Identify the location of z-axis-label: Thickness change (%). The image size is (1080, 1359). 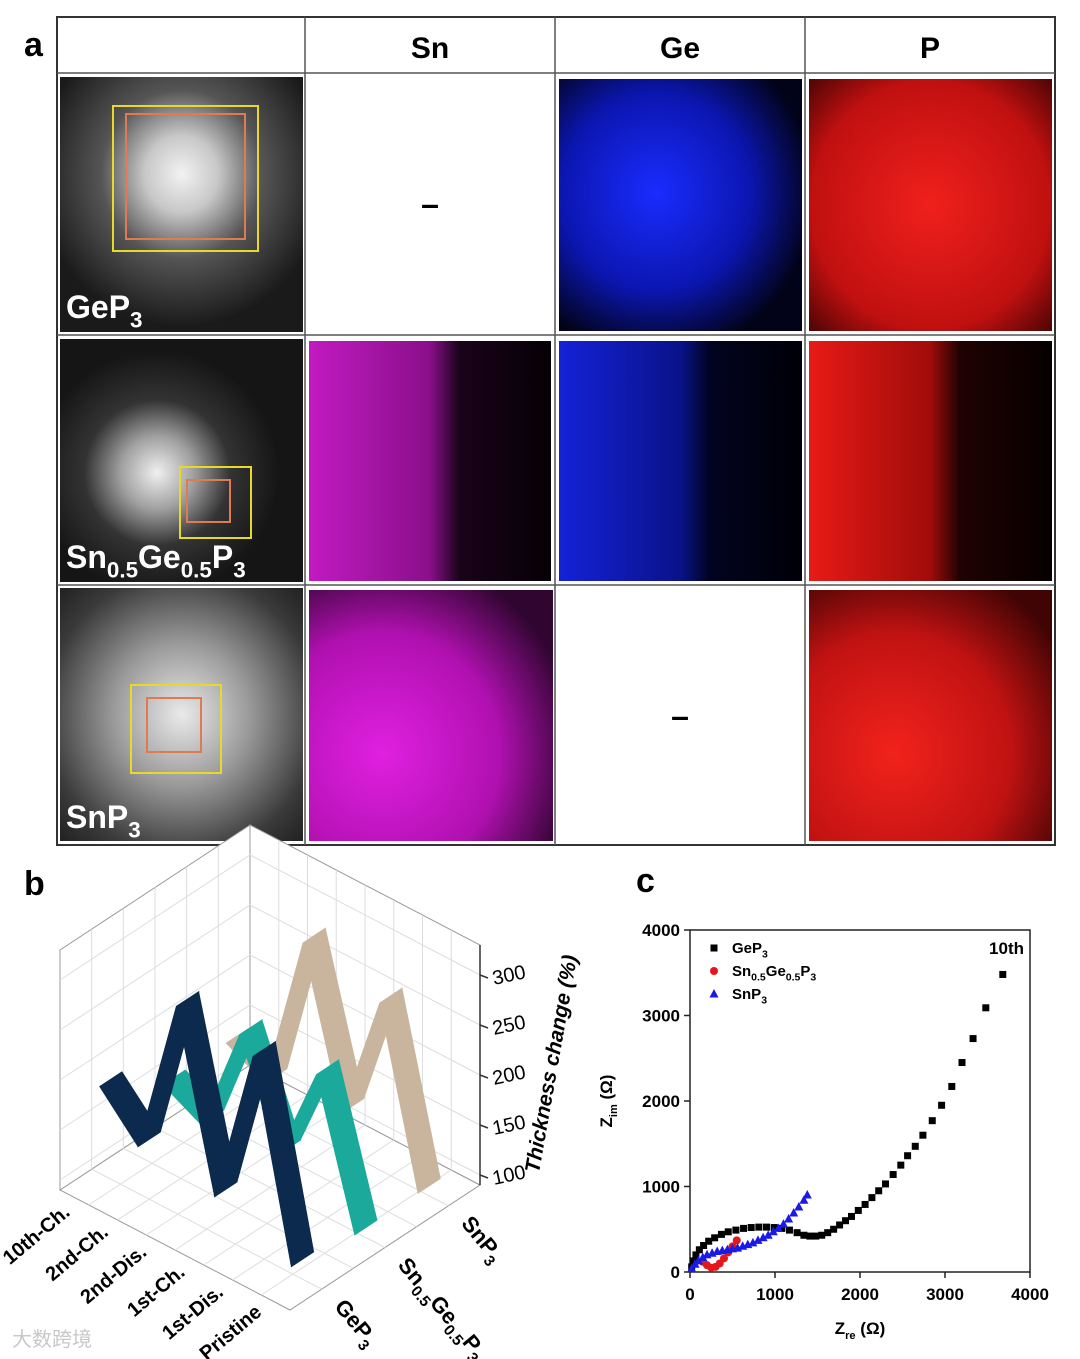
(551, 1063).